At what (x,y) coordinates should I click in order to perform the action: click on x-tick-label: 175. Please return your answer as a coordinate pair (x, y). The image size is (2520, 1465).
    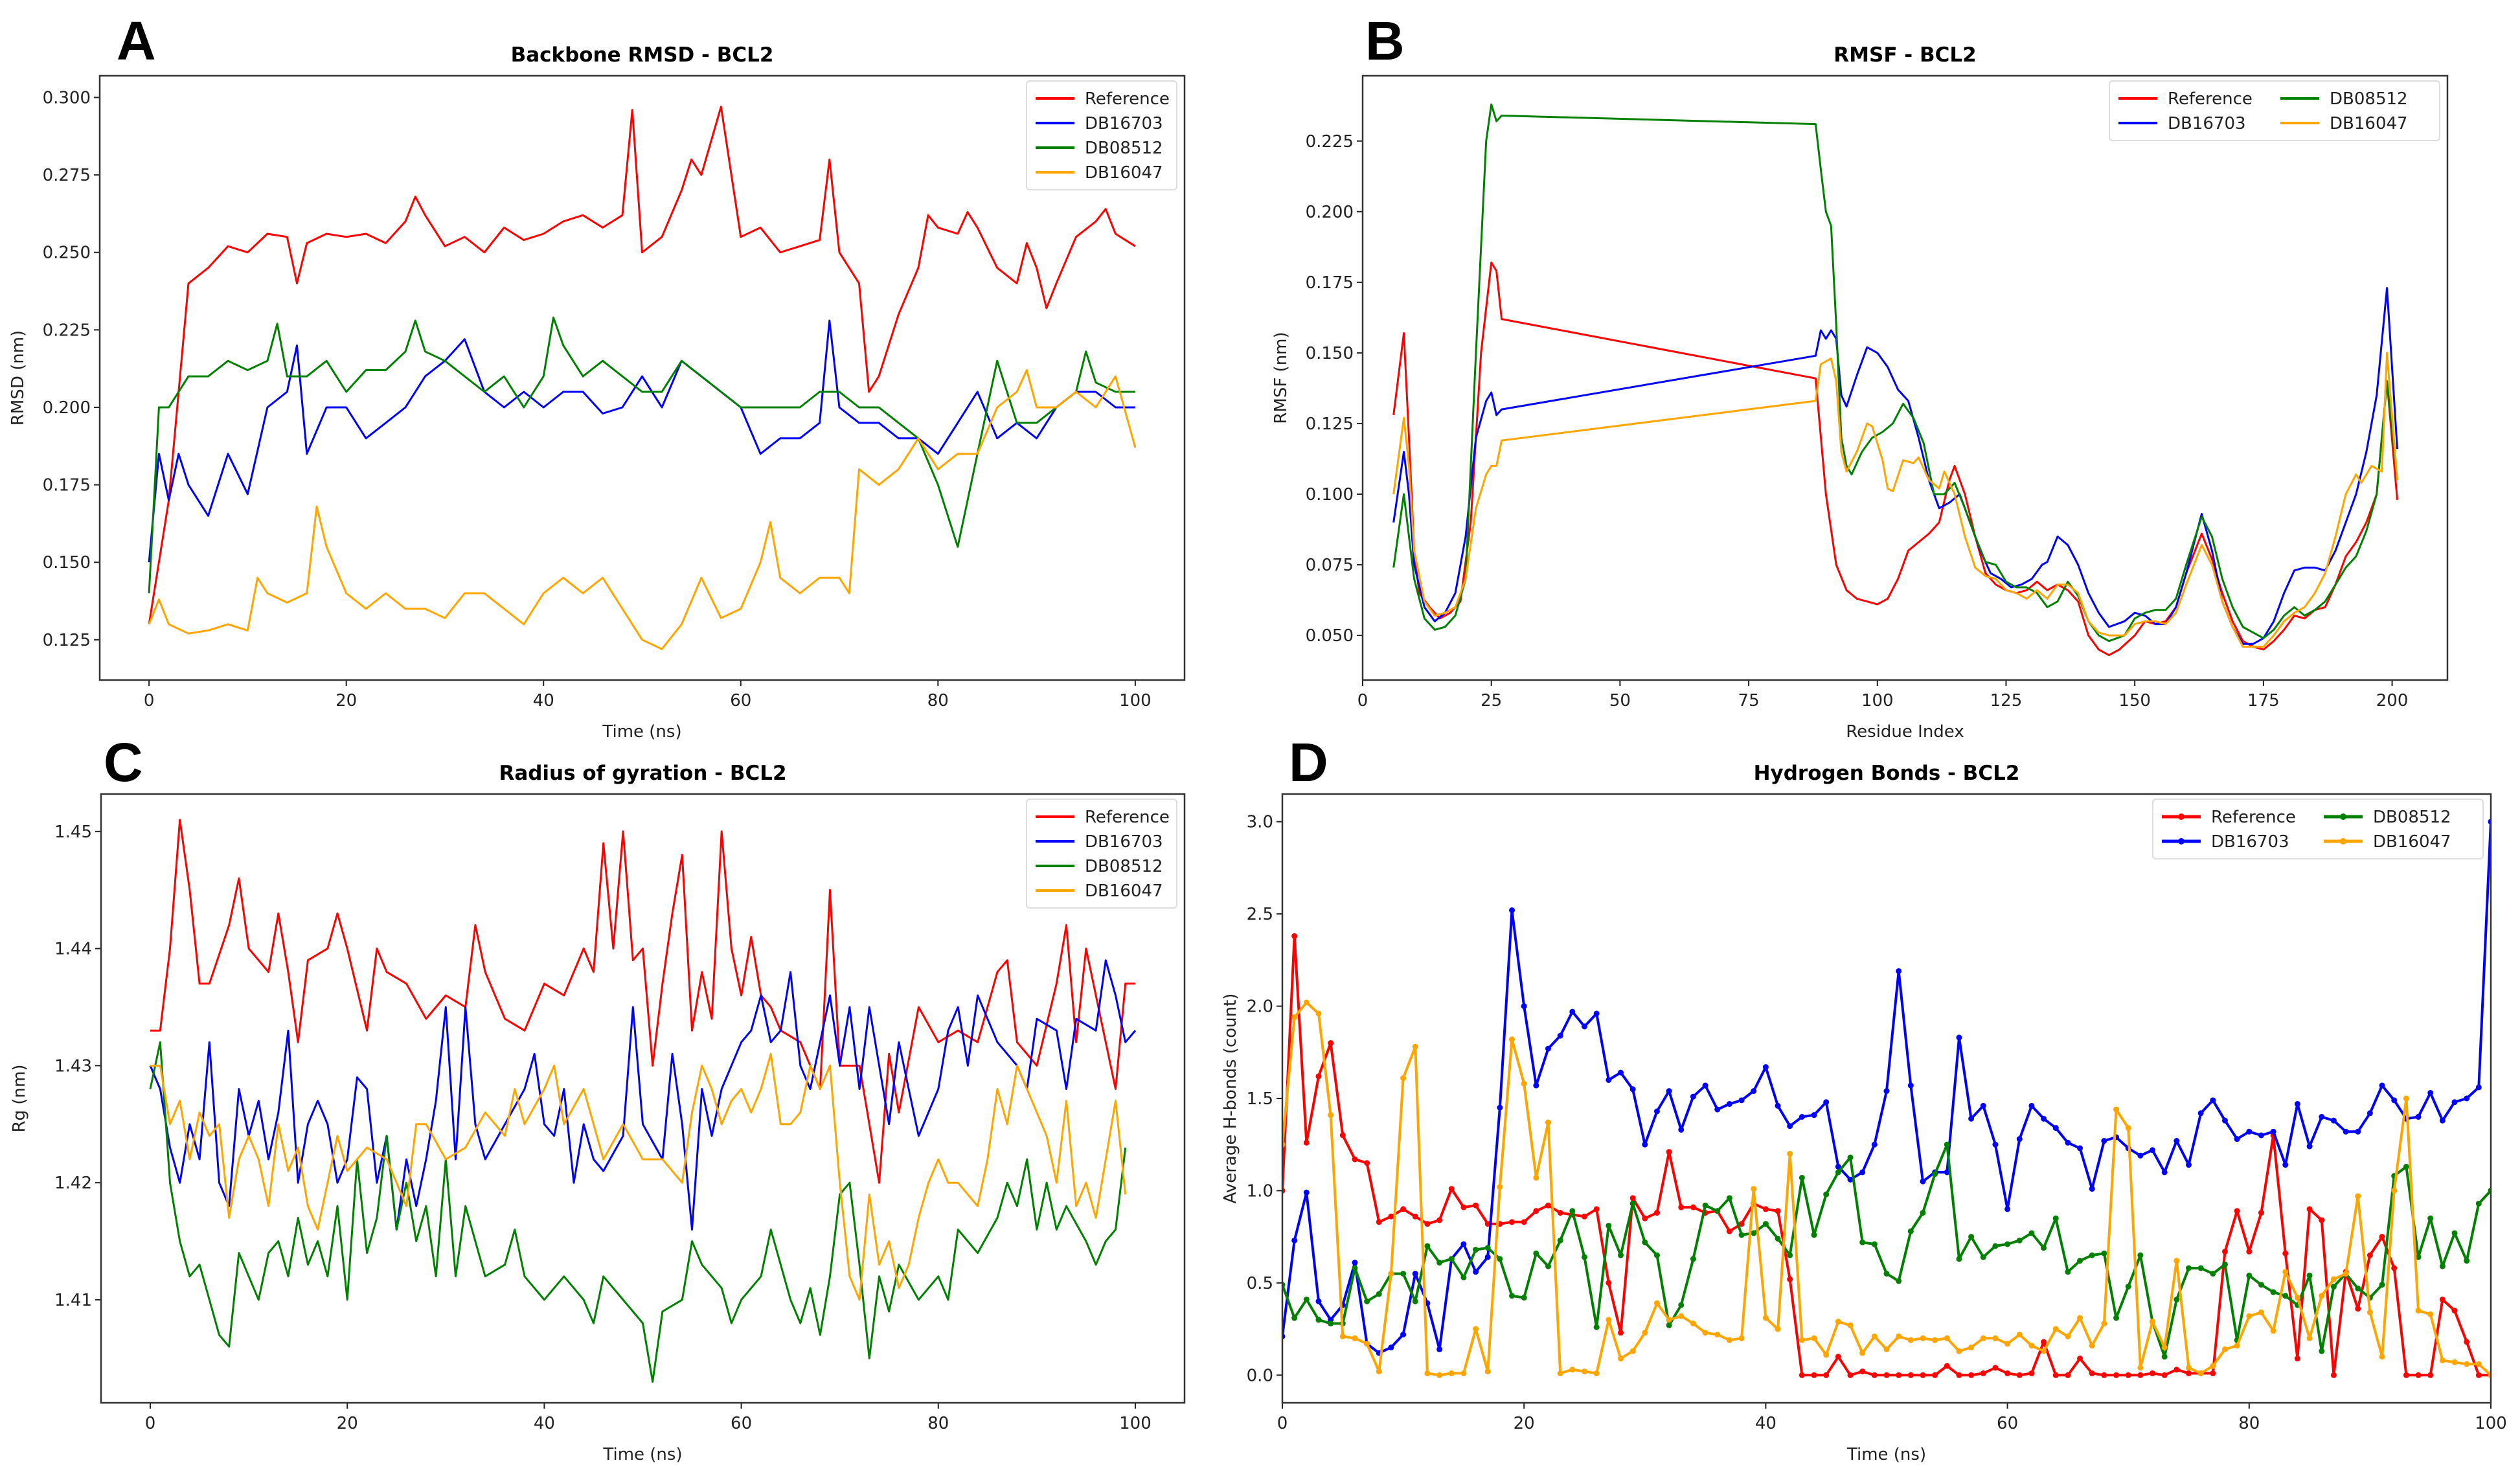
    Looking at the image, I should click on (2264, 701).